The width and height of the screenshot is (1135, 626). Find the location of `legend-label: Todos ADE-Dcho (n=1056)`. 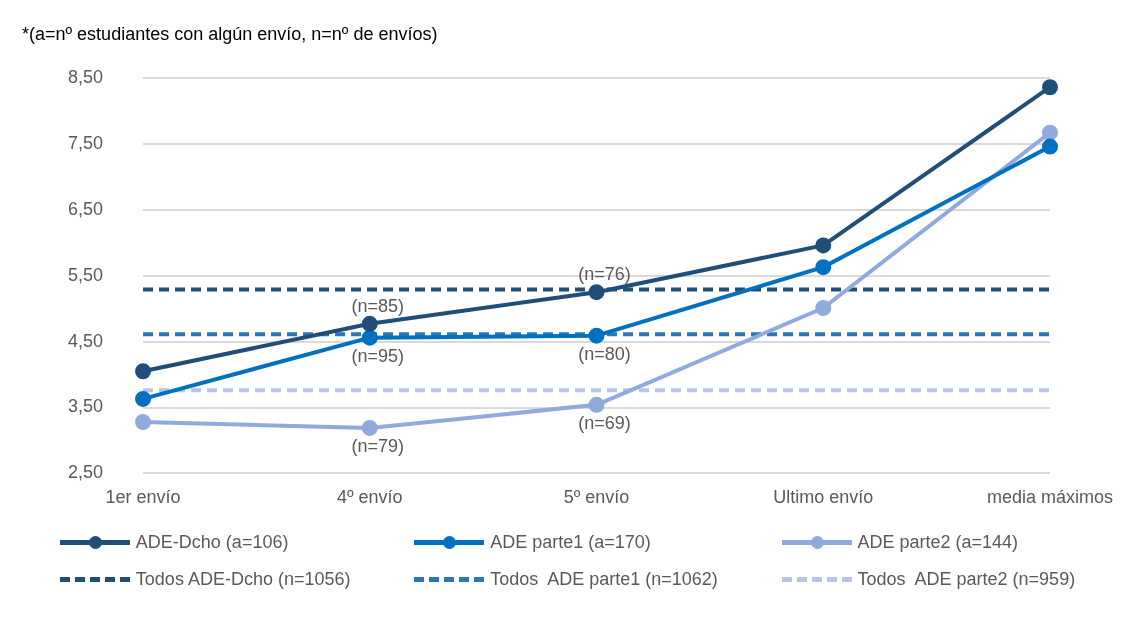

legend-label: Todos ADE-Dcho (n=1056) is located at coordinates (243, 579).